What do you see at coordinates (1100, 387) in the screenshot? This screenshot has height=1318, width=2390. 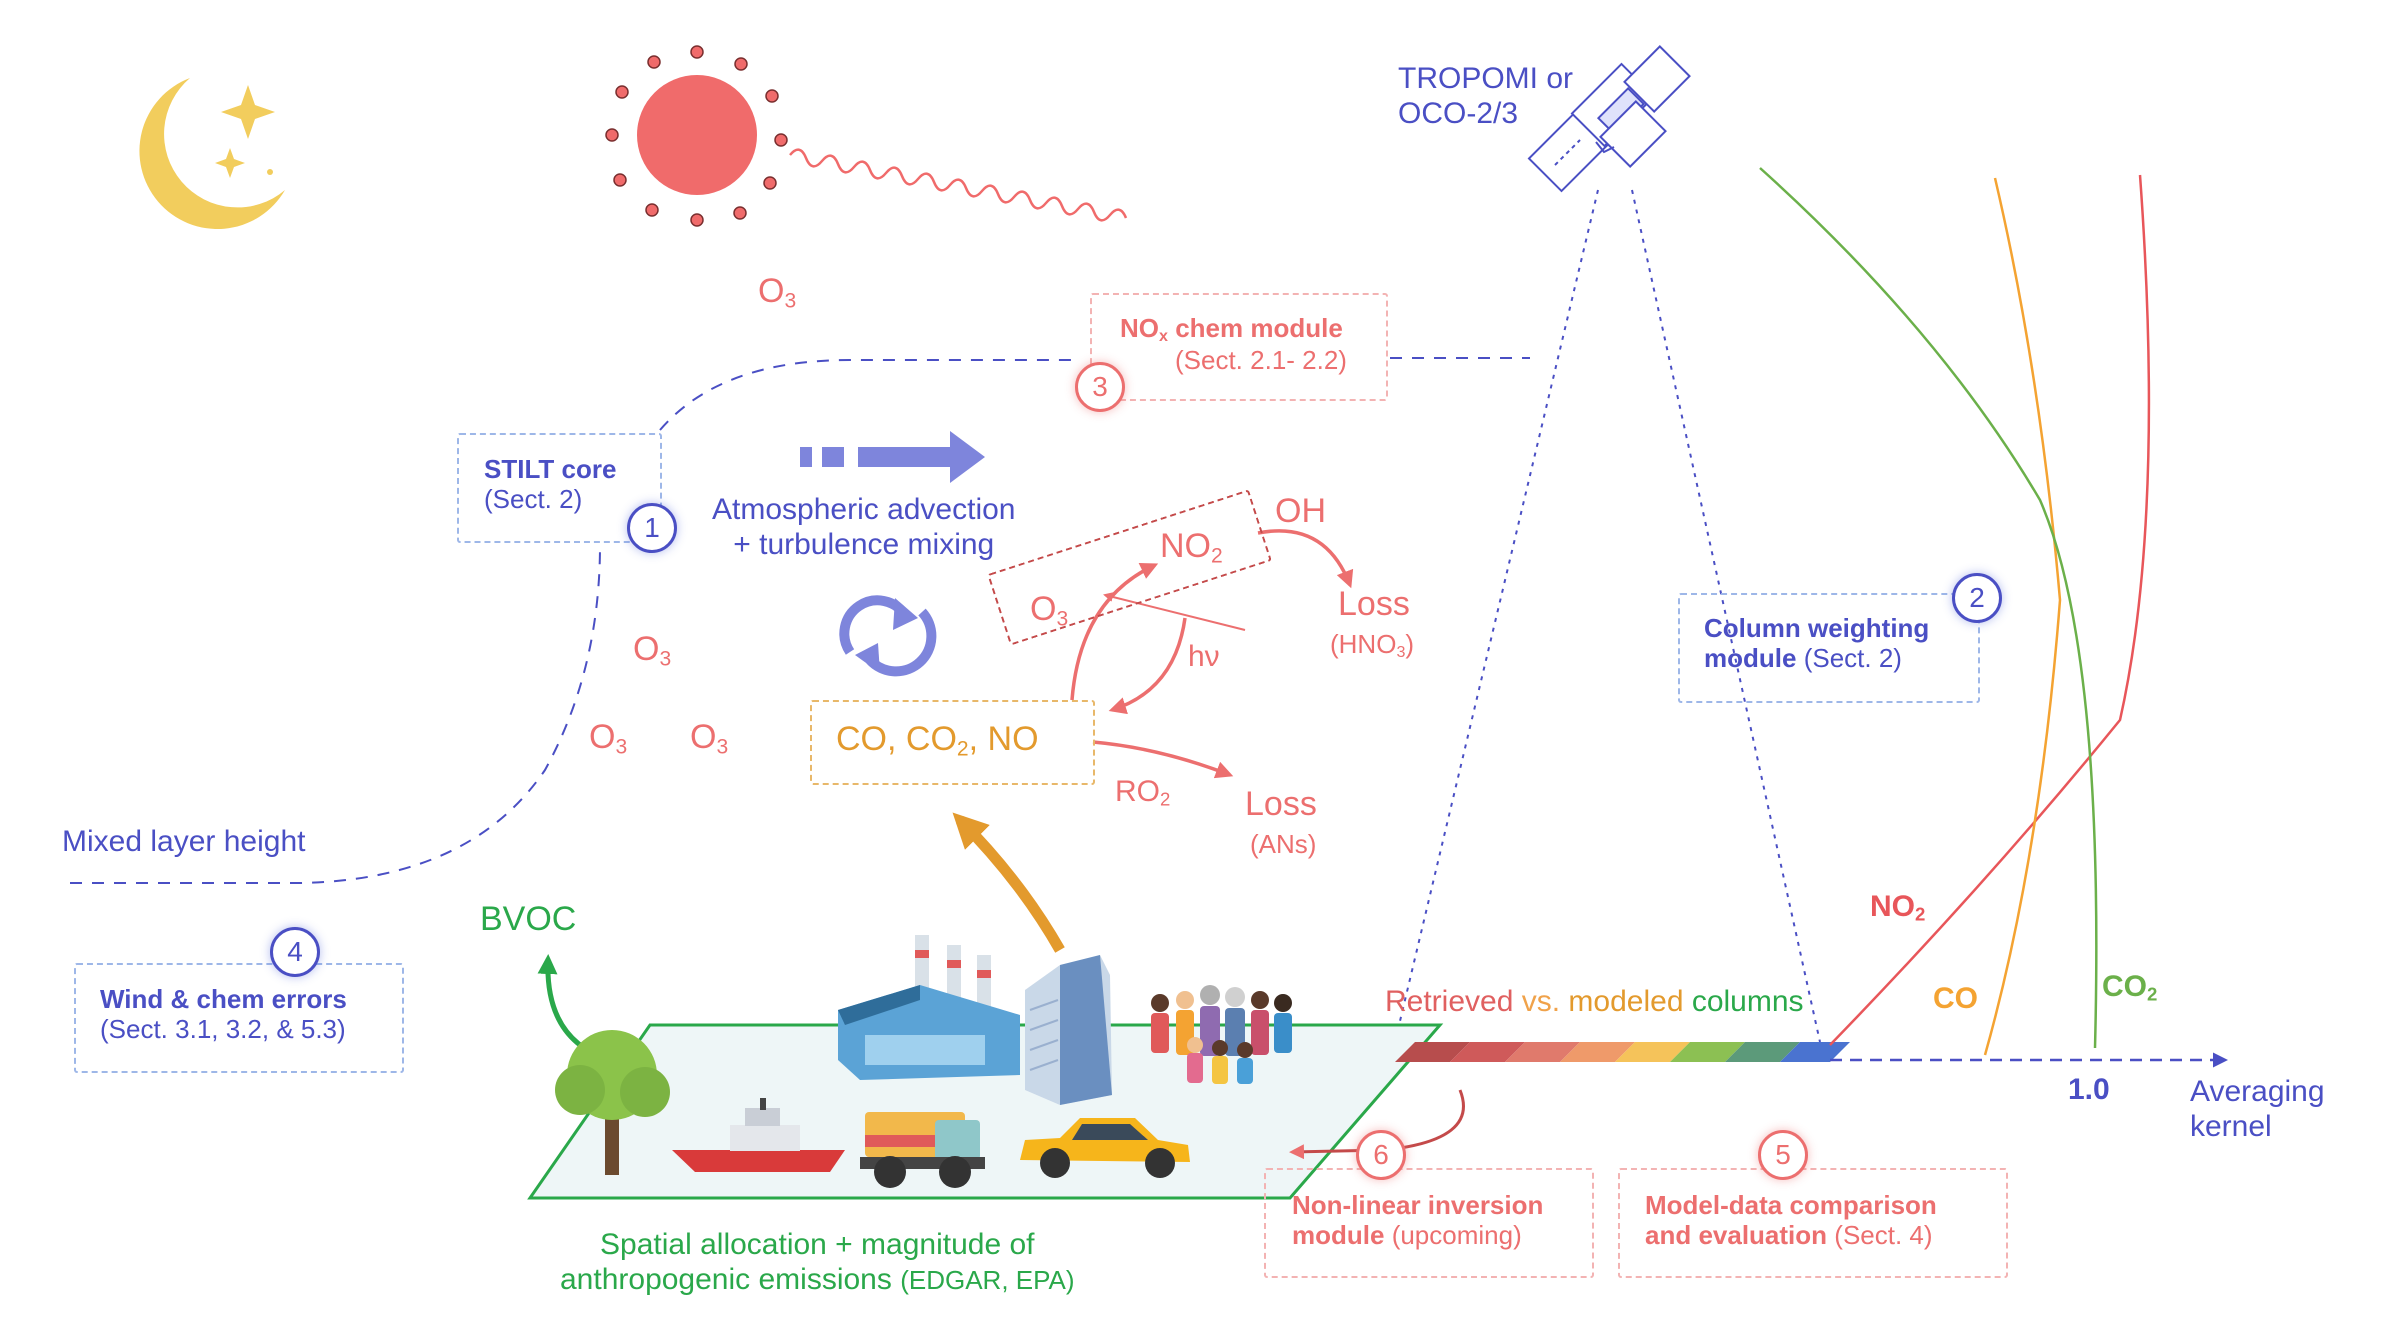 I see `module-number-badge: 3` at bounding box center [1100, 387].